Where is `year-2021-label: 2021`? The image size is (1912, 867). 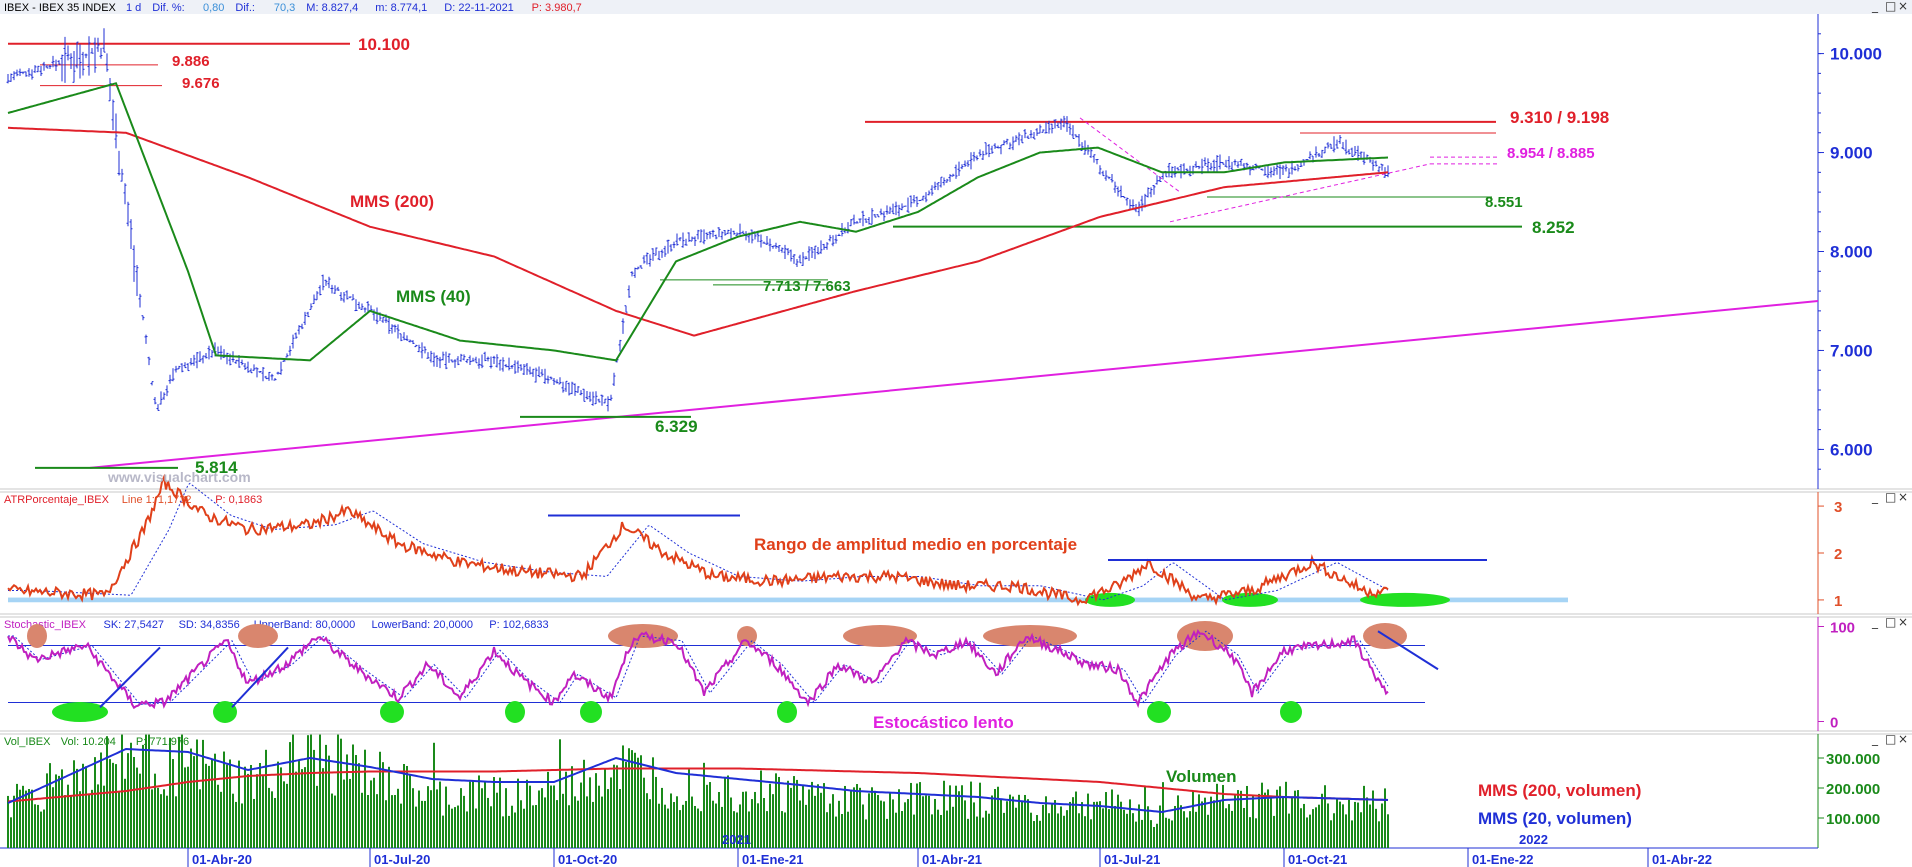 year-2021-label: 2021 is located at coordinates (736, 839).